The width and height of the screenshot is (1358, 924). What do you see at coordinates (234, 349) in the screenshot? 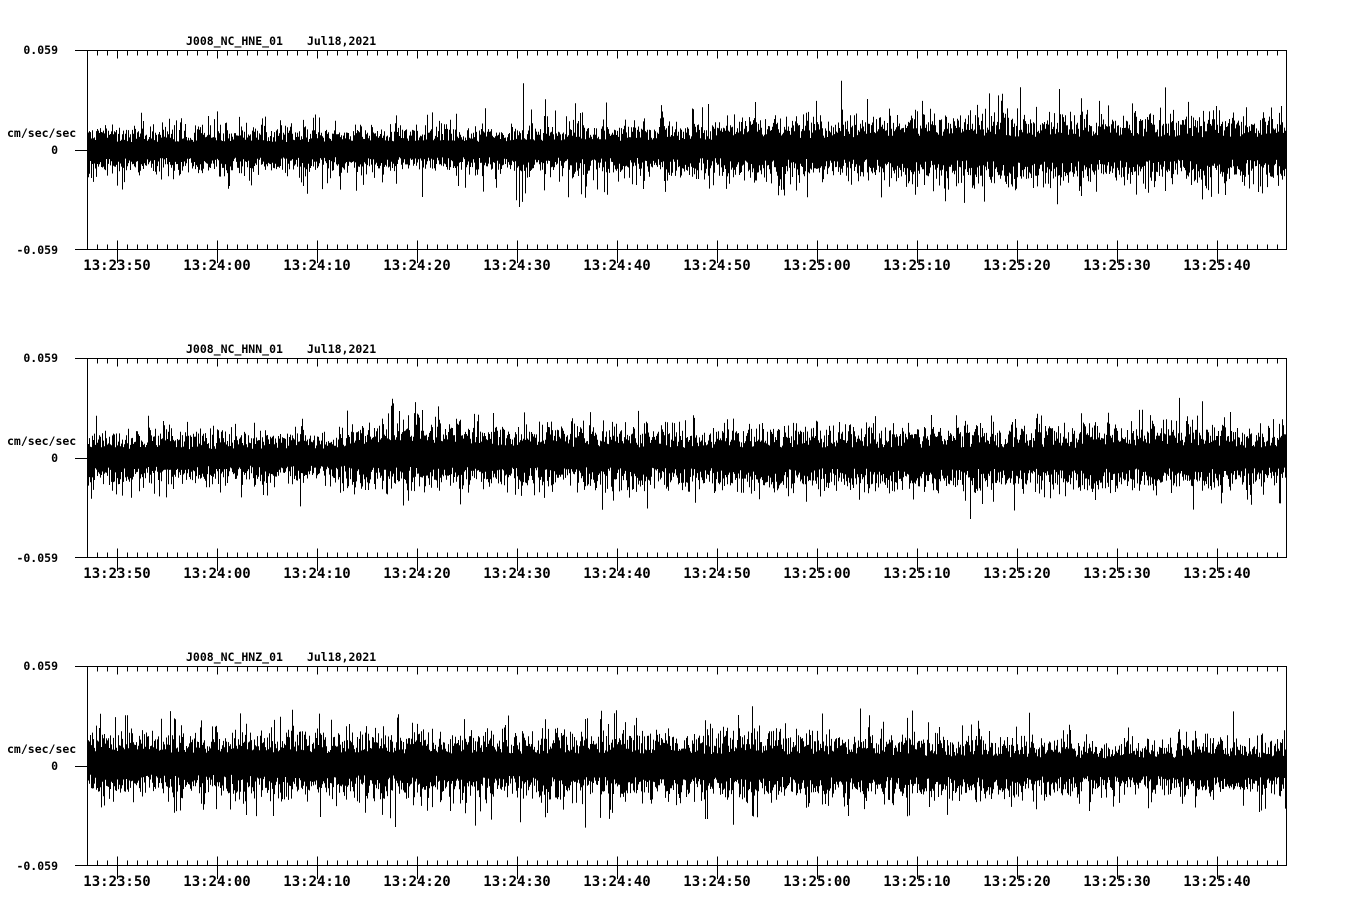
I see `station-channel-label: J008_NC_HNN_01` at bounding box center [234, 349].